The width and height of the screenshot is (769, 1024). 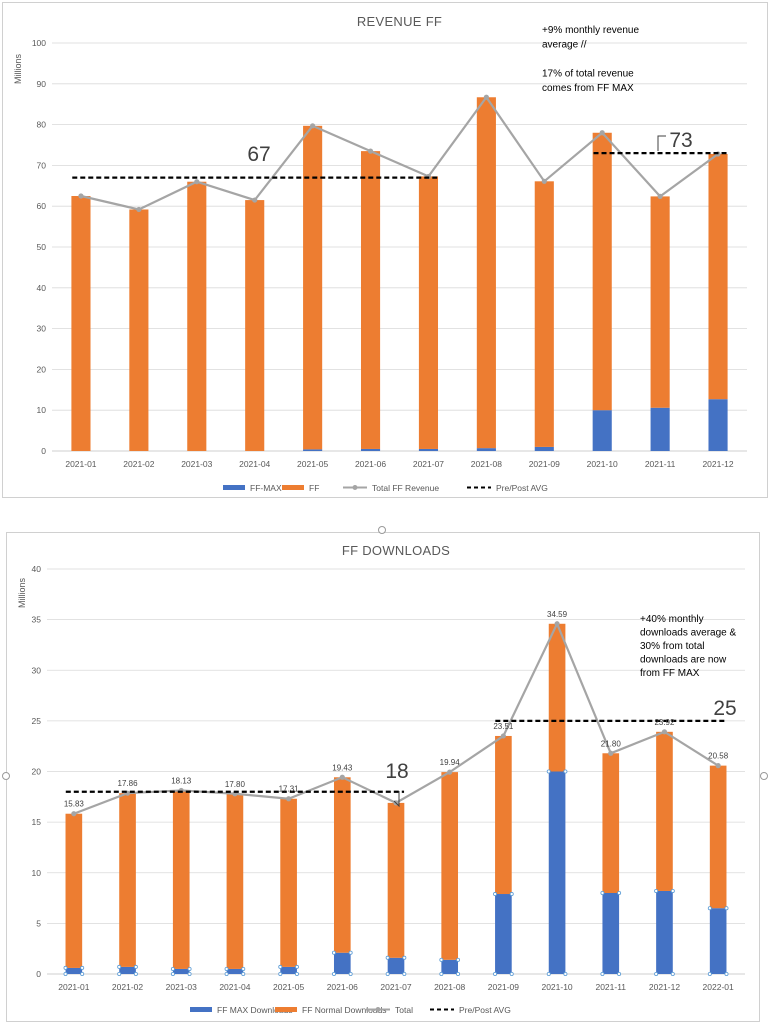 I want to click on legend-label: FF, so click(x=314, y=488).